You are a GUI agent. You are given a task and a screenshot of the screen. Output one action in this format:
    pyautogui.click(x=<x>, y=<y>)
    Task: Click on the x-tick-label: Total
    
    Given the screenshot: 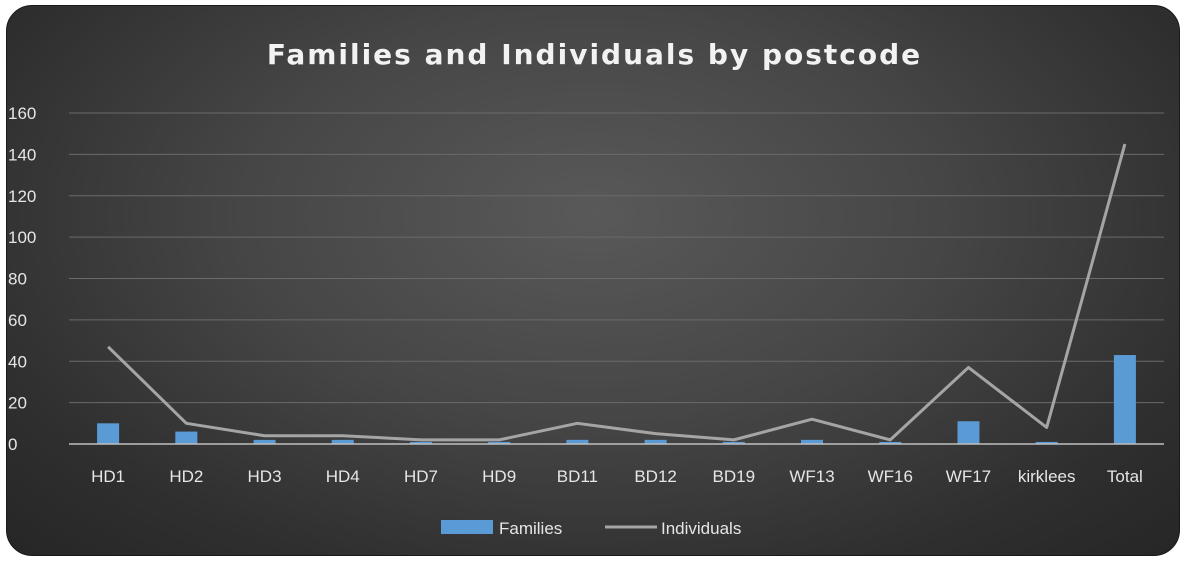 What is the action you would take?
    pyautogui.click(x=1125, y=476)
    